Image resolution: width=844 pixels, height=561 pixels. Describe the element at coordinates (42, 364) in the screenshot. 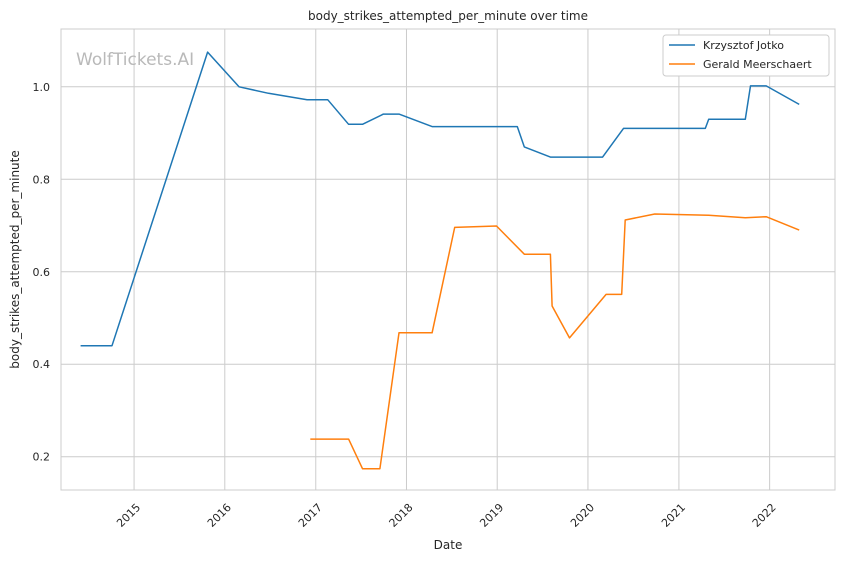

I see `y-tick-label: 0.4` at that location.